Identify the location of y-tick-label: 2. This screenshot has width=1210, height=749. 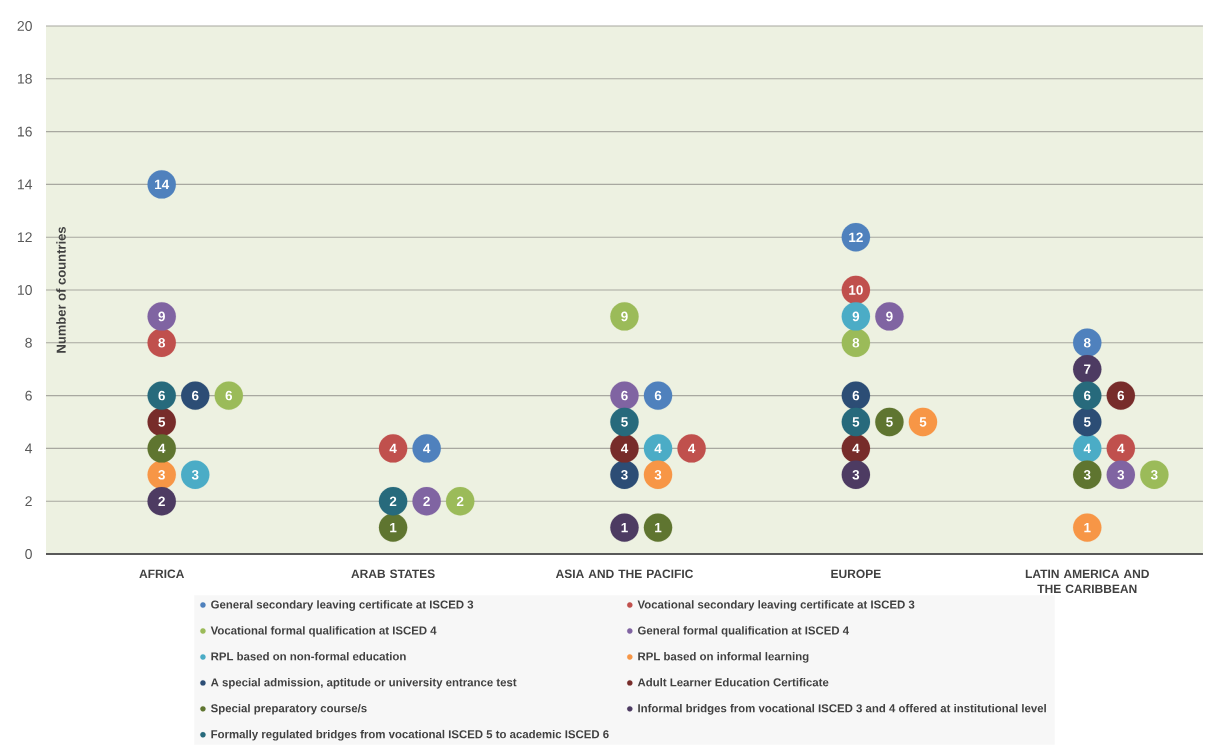
(28, 501).